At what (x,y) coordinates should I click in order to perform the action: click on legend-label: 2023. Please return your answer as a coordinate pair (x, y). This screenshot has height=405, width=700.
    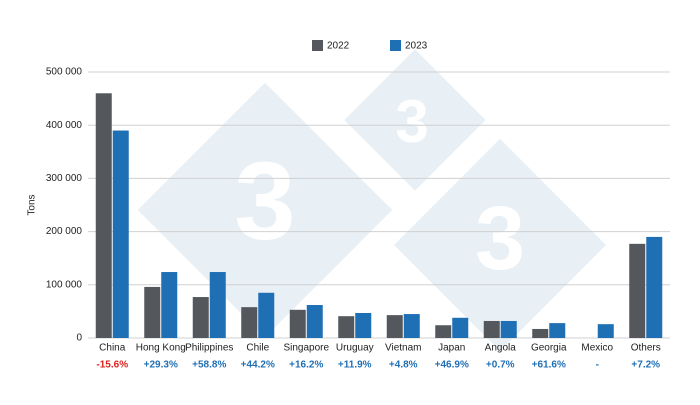
    Looking at the image, I should click on (416, 46).